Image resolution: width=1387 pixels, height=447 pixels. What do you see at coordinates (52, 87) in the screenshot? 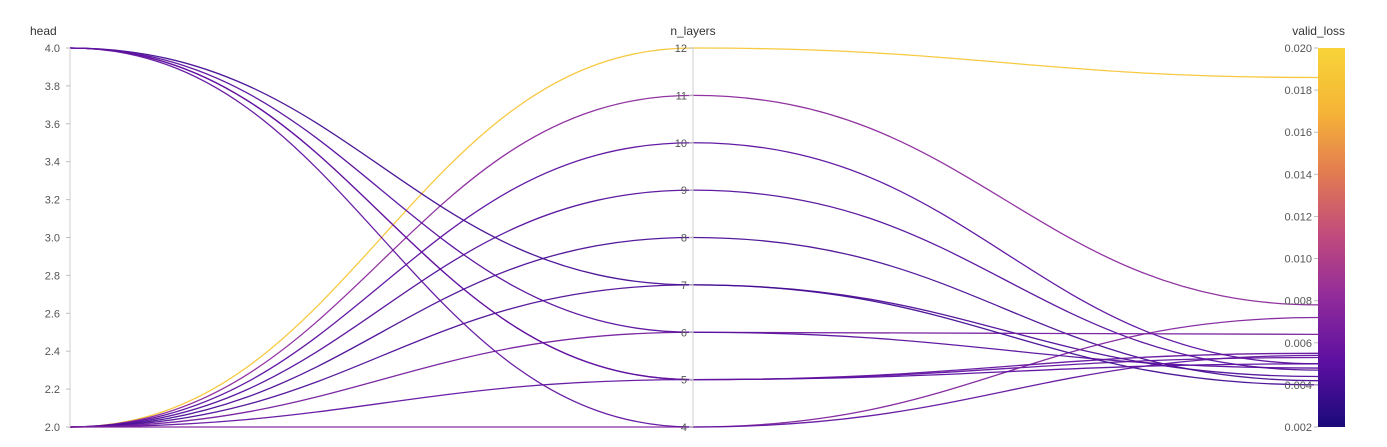
I see `tick-label-head: 3.8` at bounding box center [52, 87].